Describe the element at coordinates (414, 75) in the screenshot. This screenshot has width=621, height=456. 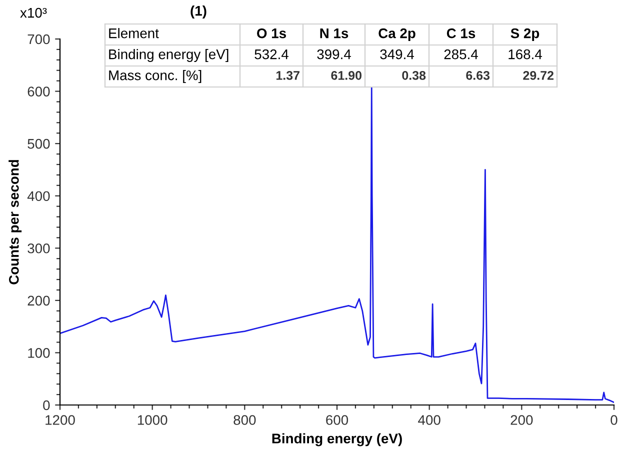
I see `annotation: 0.38` at that location.